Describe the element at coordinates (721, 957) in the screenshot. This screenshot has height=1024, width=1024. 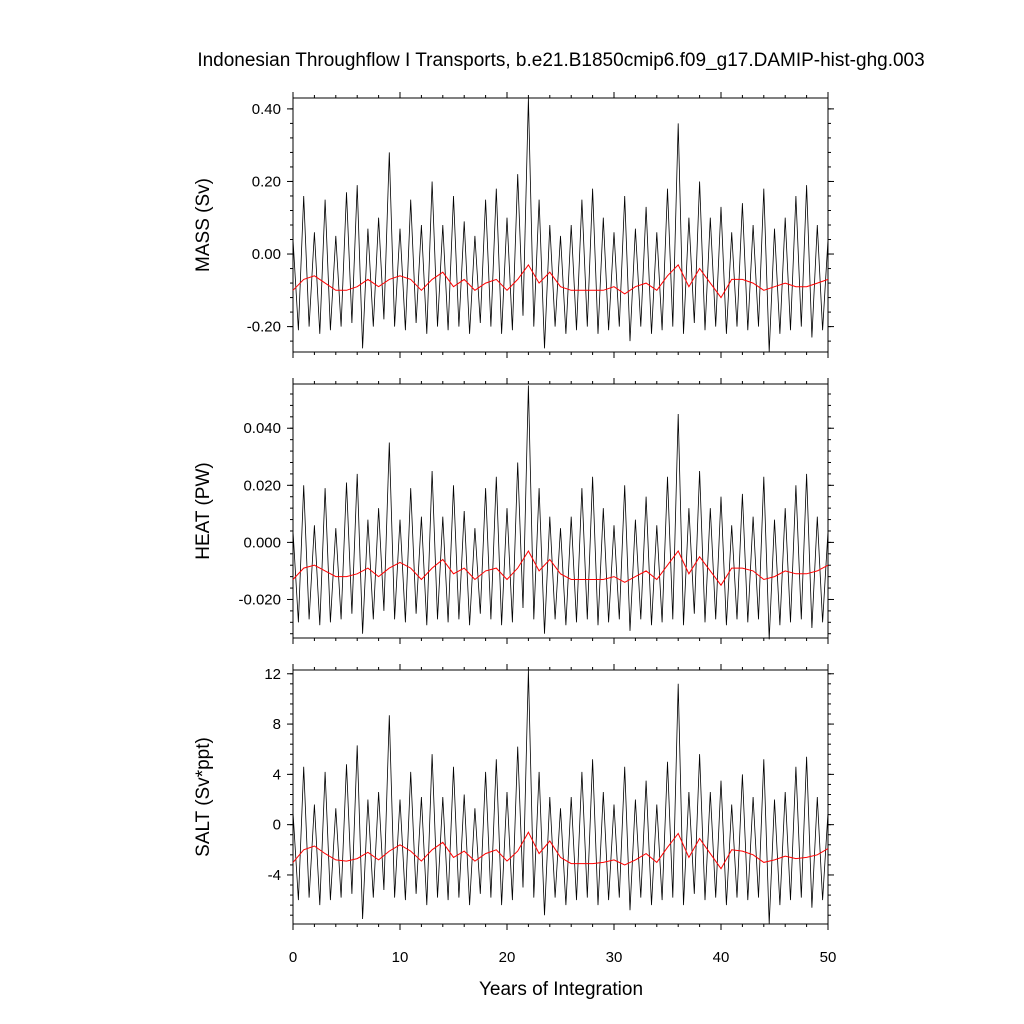
I see `x-tick-label: 40` at that location.